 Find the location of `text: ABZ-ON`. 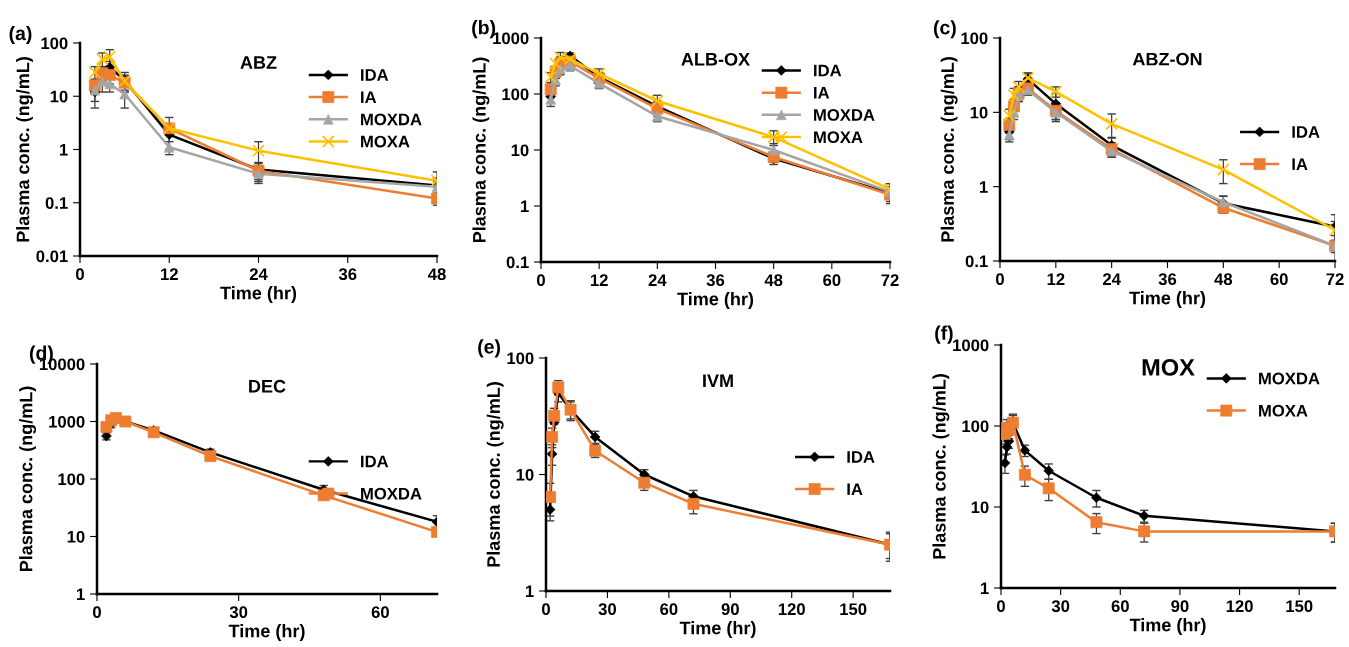

text: ABZ-ON is located at coordinates (1167, 59).